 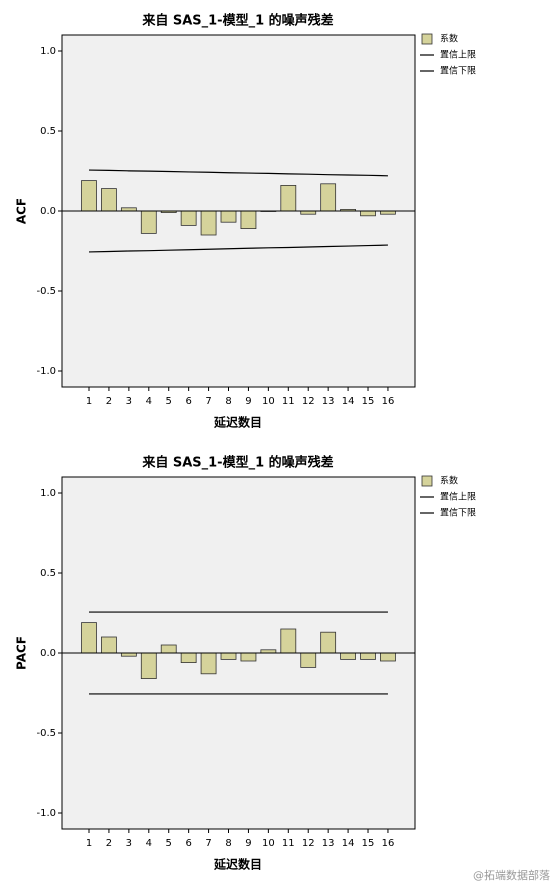 What do you see at coordinates (22, 653) in the screenshot?
I see `y-axis-label: PACF` at bounding box center [22, 653].